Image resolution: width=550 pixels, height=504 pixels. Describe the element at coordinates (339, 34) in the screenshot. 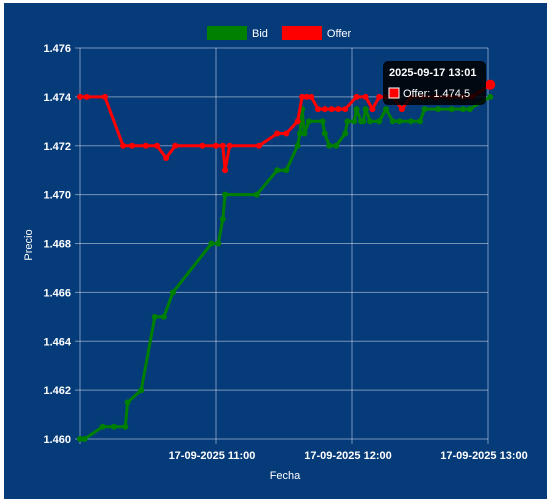

I see `legend-label: Offer` at that location.